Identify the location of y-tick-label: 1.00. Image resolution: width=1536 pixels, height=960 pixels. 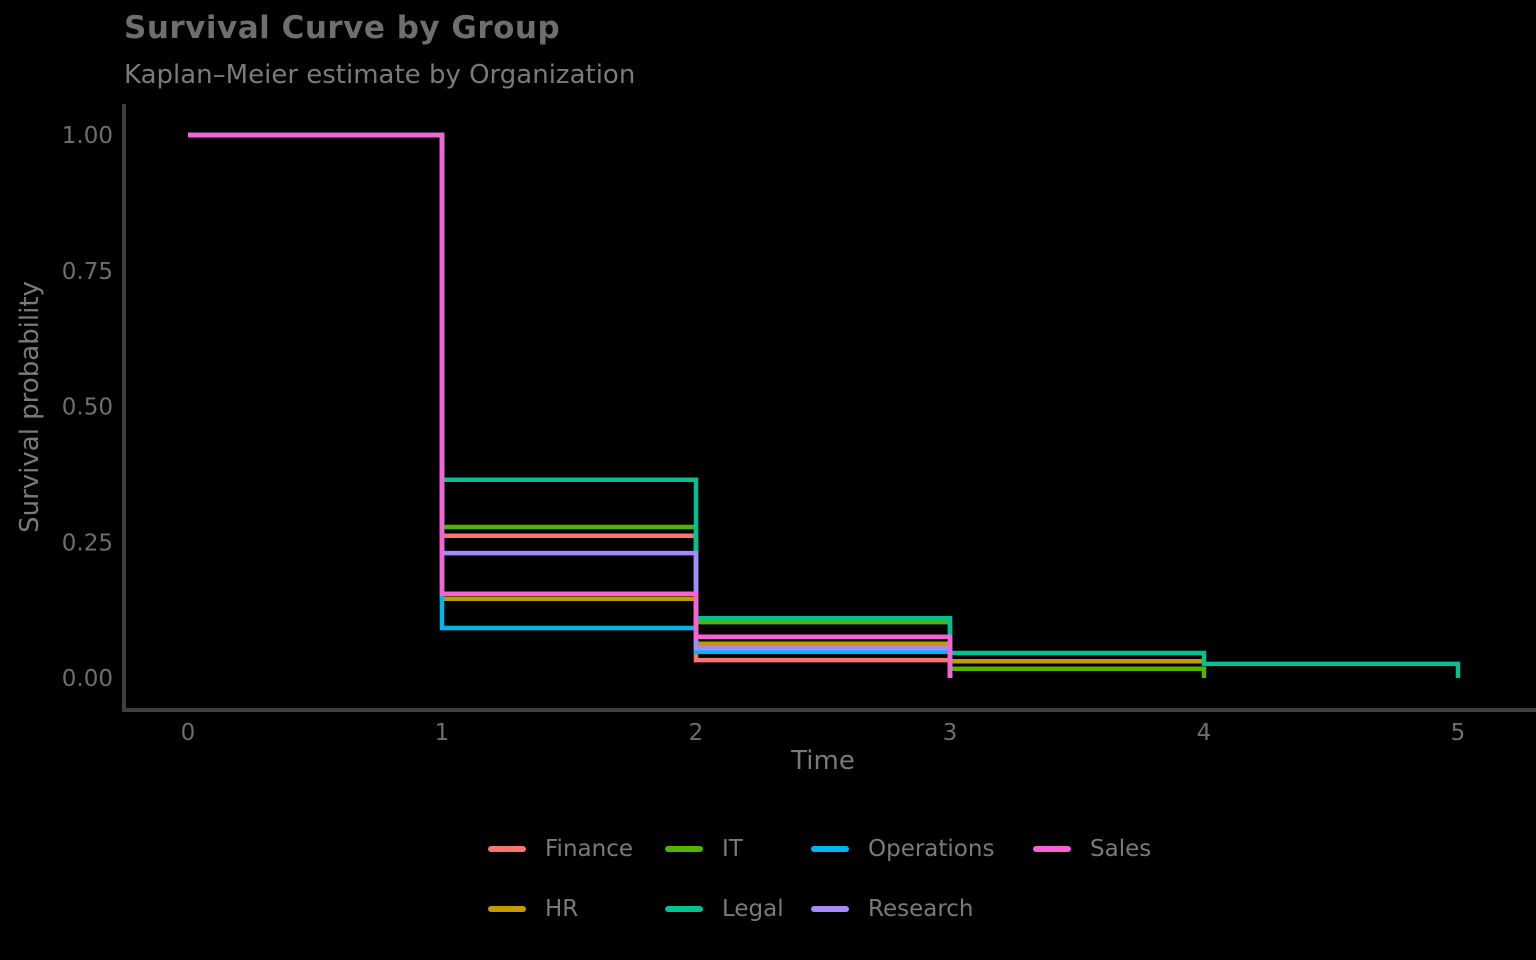
(87, 136).